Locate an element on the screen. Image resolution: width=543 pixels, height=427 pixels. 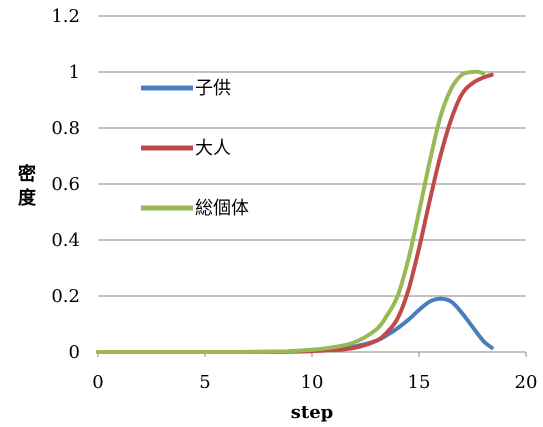
x-axis-ticks: 0 5 10 15 20 is located at coordinates (314, 372).